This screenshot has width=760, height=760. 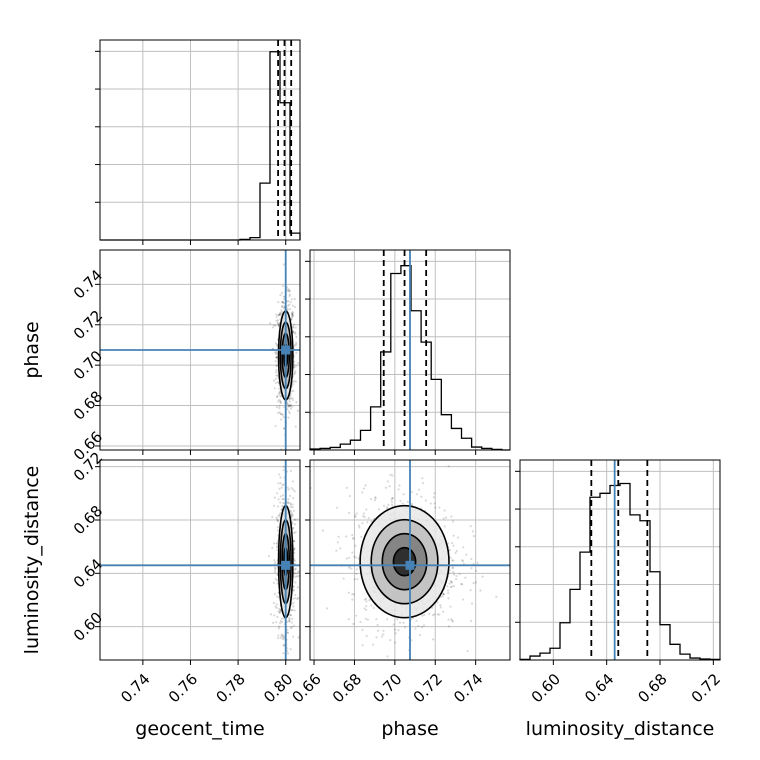 What do you see at coordinates (387, 688) in the screenshot?
I see `xtick-label-phase: 0.70` at bounding box center [387, 688].